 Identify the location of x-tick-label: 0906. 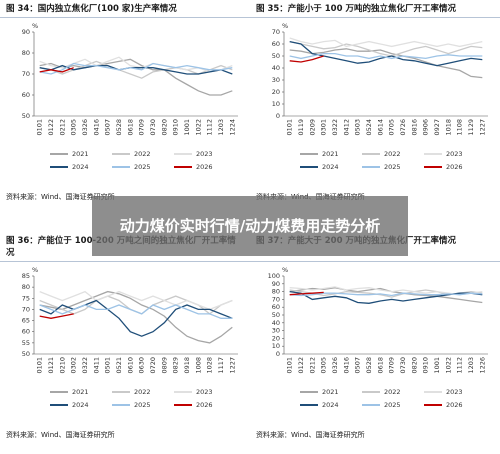
(426, 127).